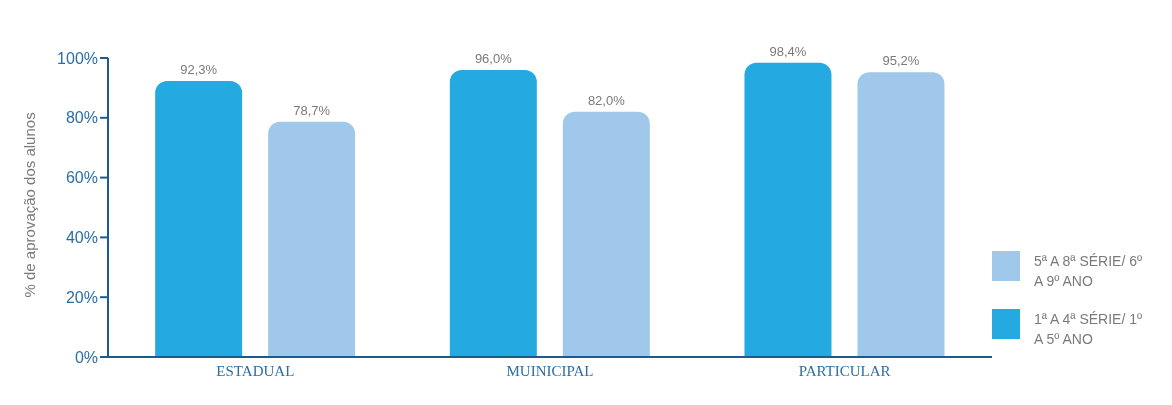 This screenshot has height=405, width=1172. I want to click on x-tick-label: ESTADUAL, so click(255, 370).